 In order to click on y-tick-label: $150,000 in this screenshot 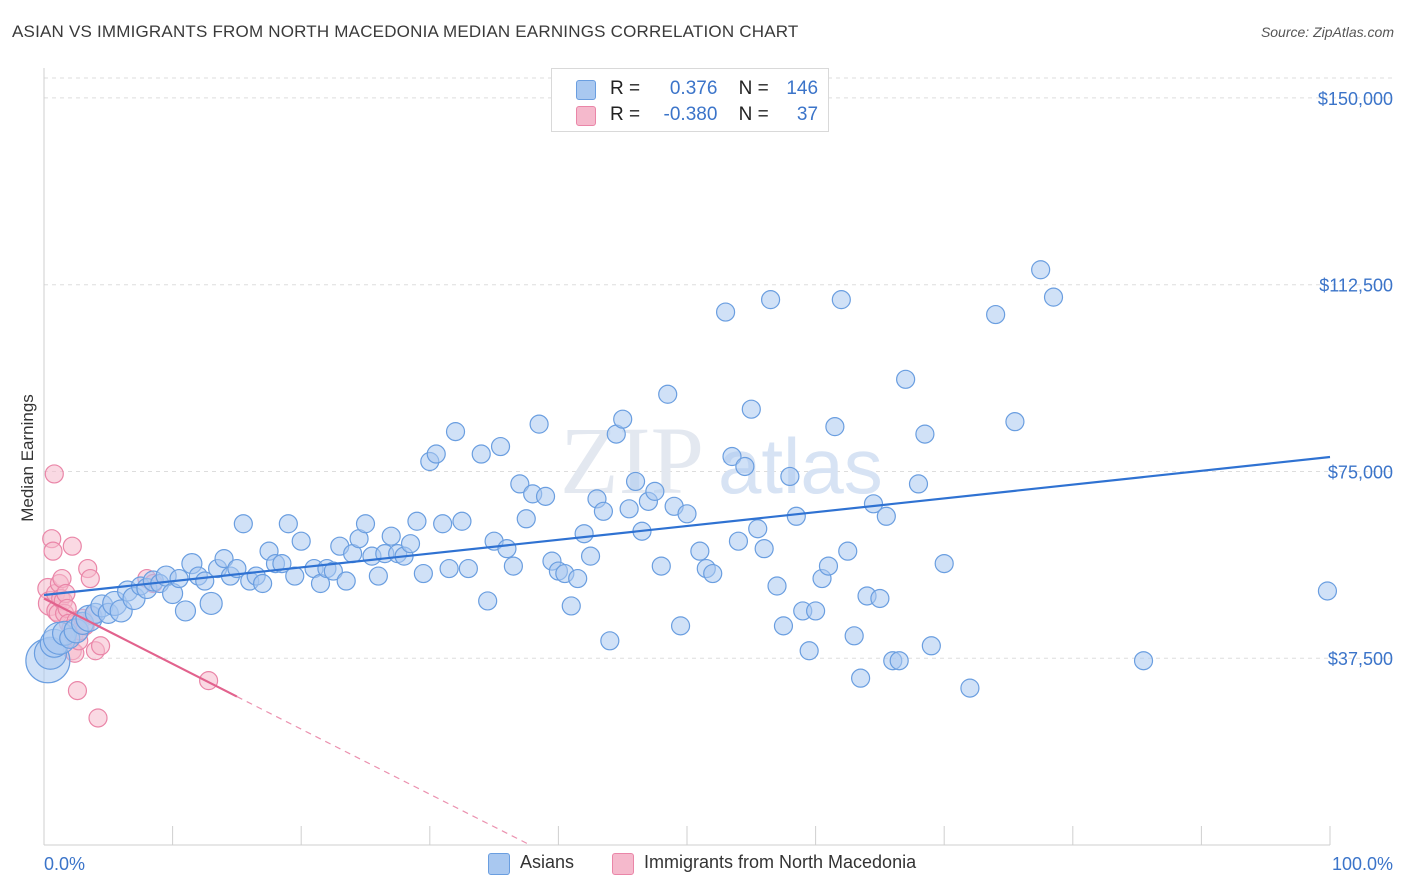, I will do `click(1355, 99)`.